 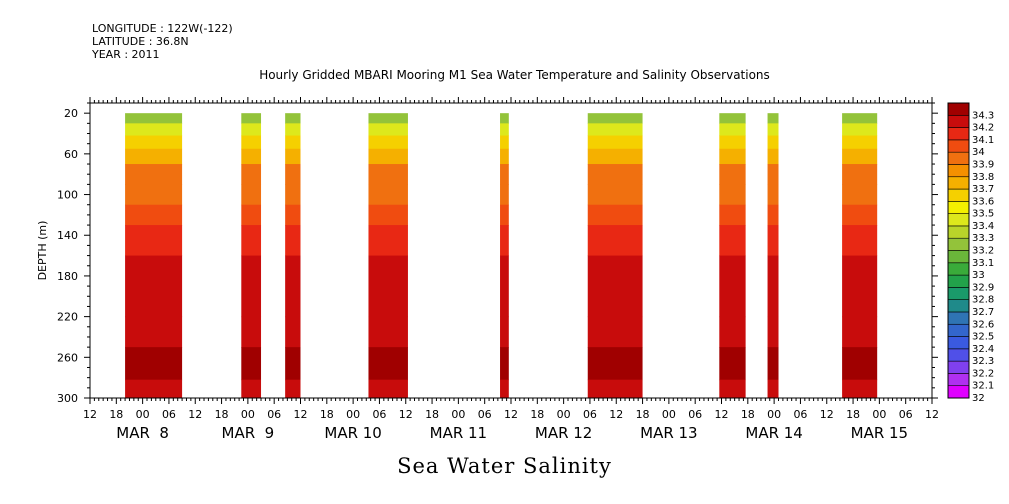 What do you see at coordinates (983, 287) in the screenshot?
I see `colorbar-label: 32.9` at bounding box center [983, 287].